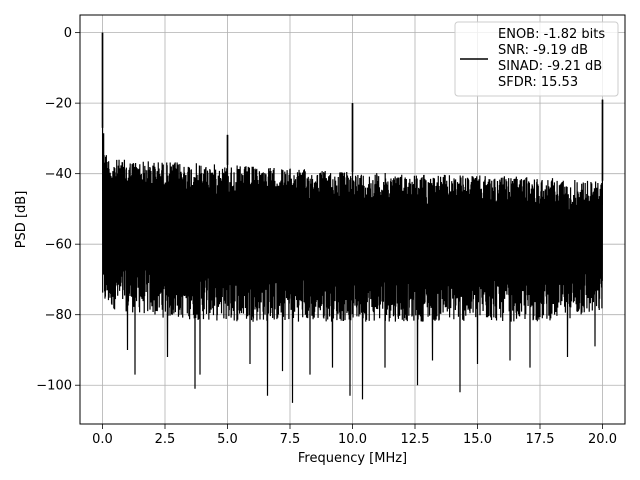 The height and width of the screenshot is (480, 640). What do you see at coordinates (58, 315) in the screenshot?
I see `y-tick-label: −80` at bounding box center [58, 315].